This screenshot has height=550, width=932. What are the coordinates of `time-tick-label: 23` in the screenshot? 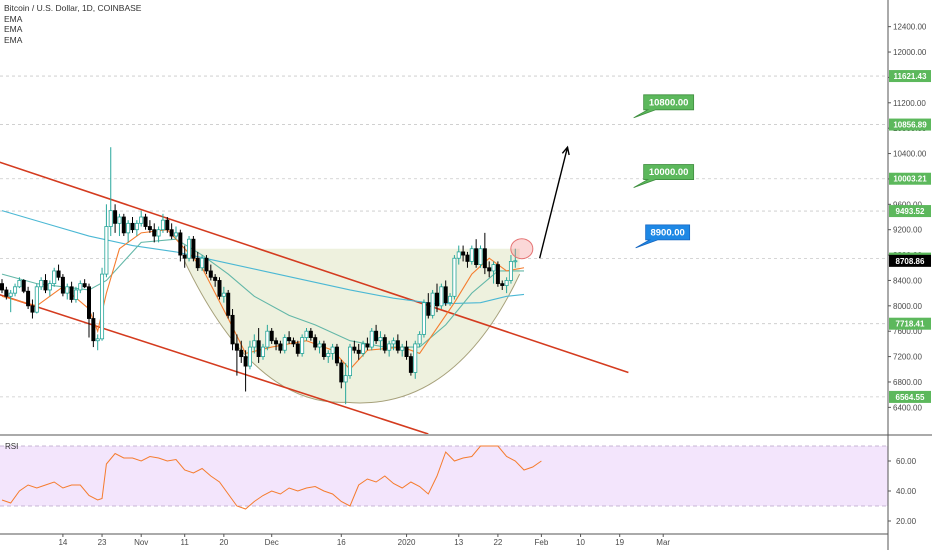 It's located at (102, 542).